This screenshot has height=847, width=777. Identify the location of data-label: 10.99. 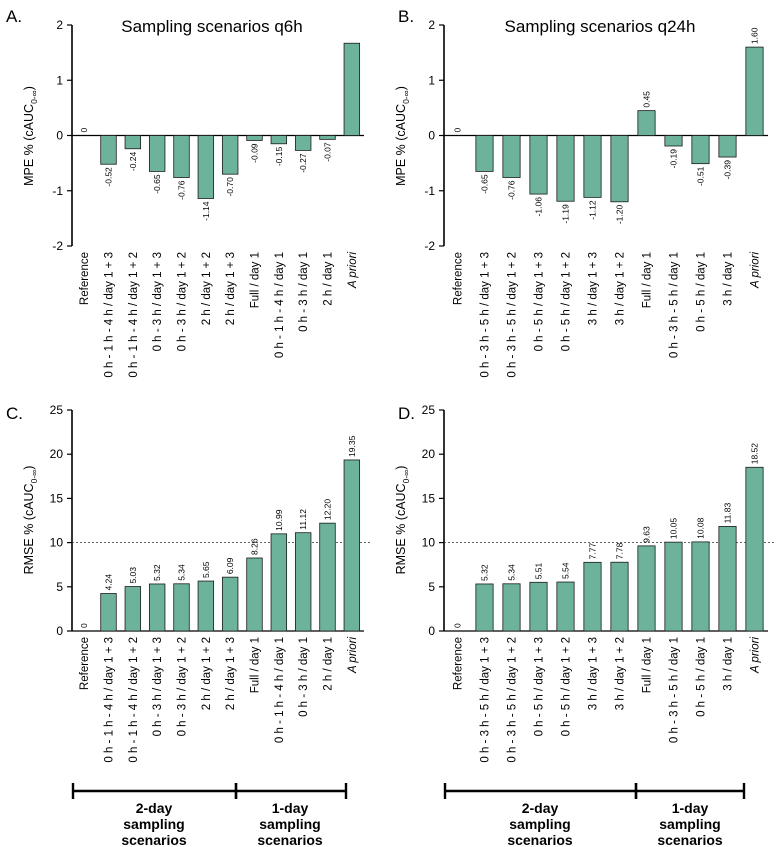
(279, 520).